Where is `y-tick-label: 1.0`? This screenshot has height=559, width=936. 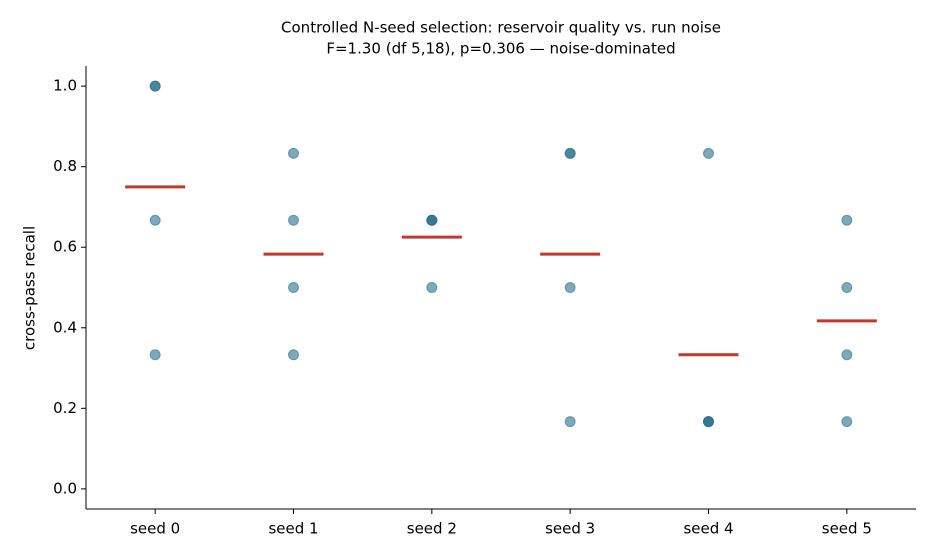
y-tick-label: 1.0 is located at coordinates (65, 86).